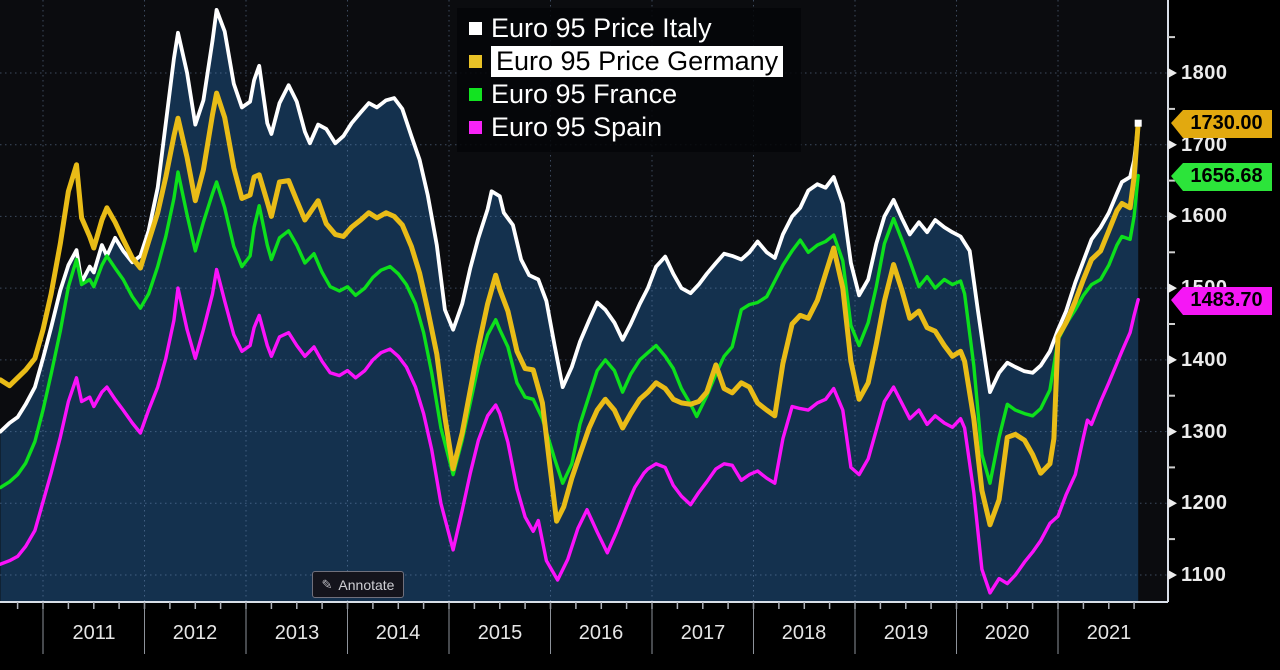  What do you see at coordinates (475, 28) in the screenshot?
I see `legend-swatch-italy` at bounding box center [475, 28].